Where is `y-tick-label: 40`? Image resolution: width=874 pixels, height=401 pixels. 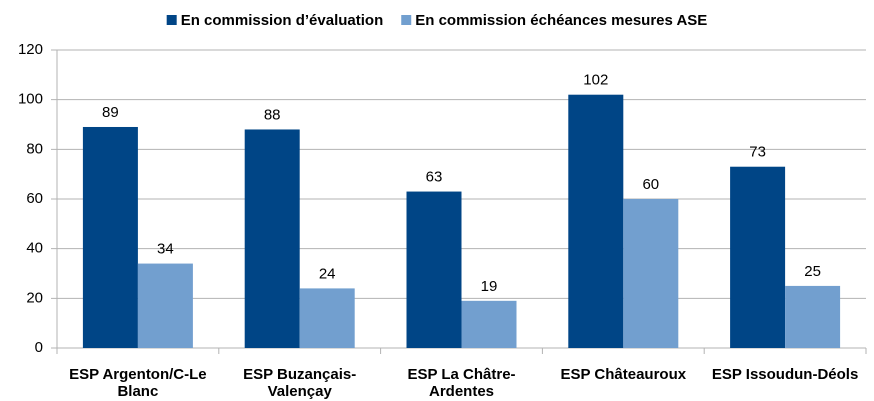 y-tick-label: 40 is located at coordinates (34, 248).